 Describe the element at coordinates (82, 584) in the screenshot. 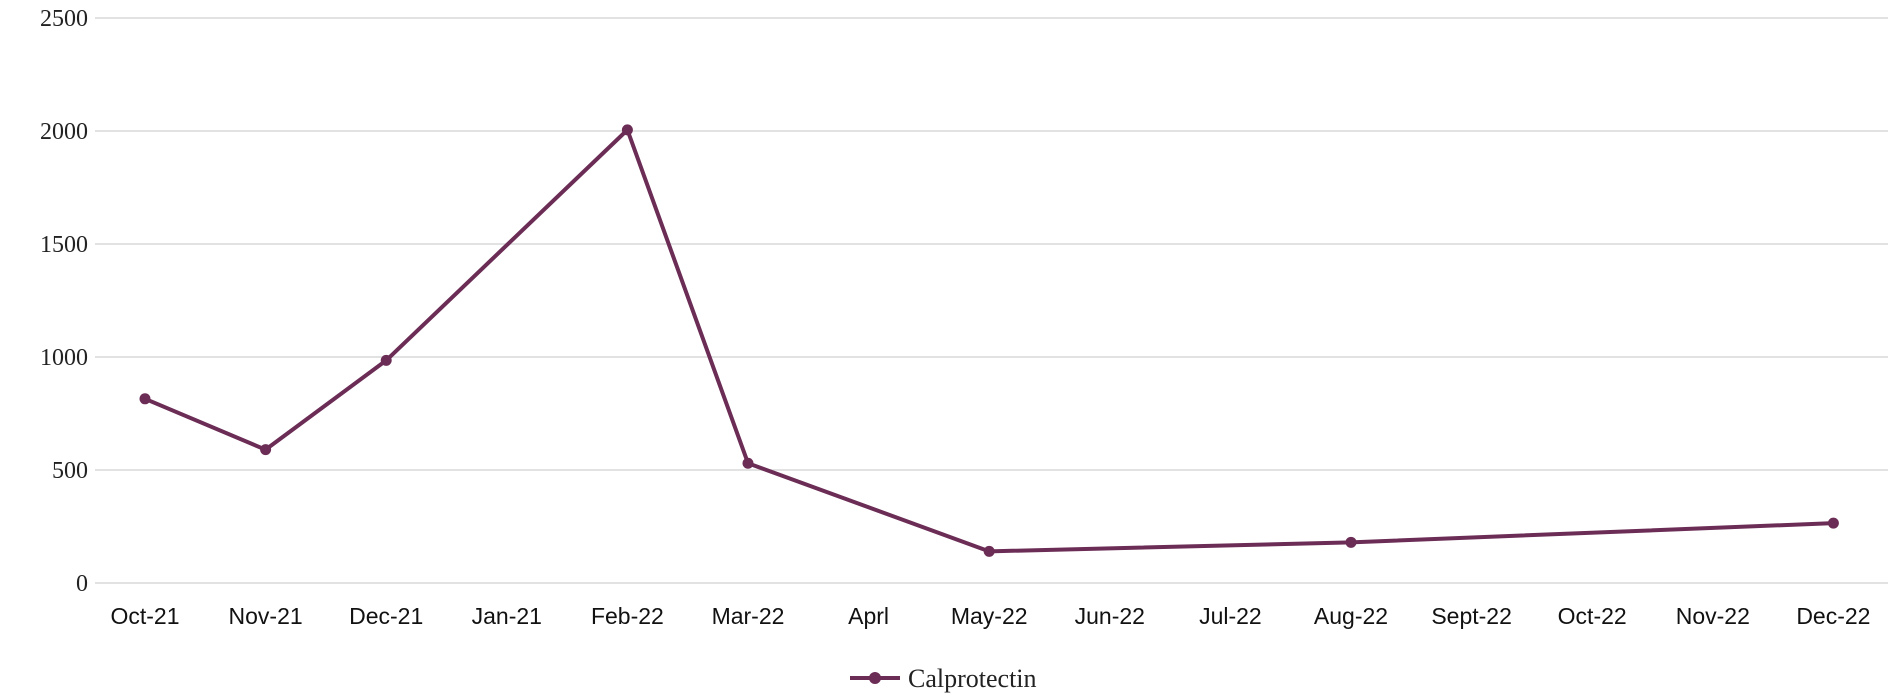

I see `y-tick-label: 0` at that location.